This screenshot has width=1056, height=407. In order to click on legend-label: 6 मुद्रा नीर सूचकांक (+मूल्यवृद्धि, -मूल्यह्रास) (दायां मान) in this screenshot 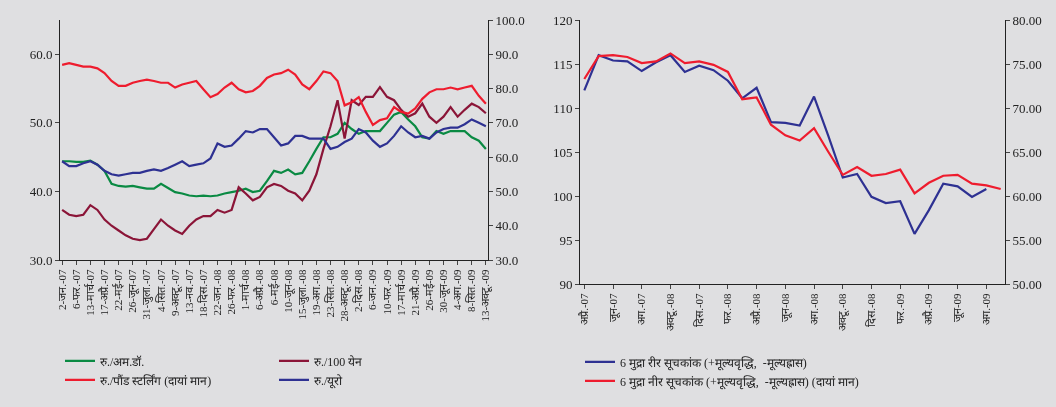, I will do `click(739, 382)`.